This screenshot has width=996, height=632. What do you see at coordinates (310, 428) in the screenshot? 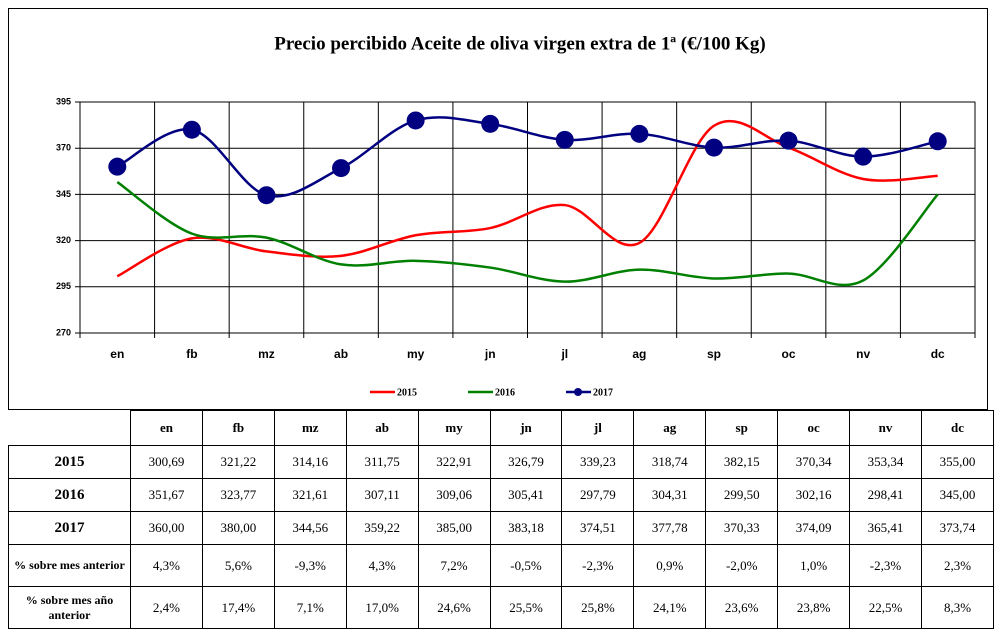
I see `header-cell: mz` at bounding box center [310, 428].